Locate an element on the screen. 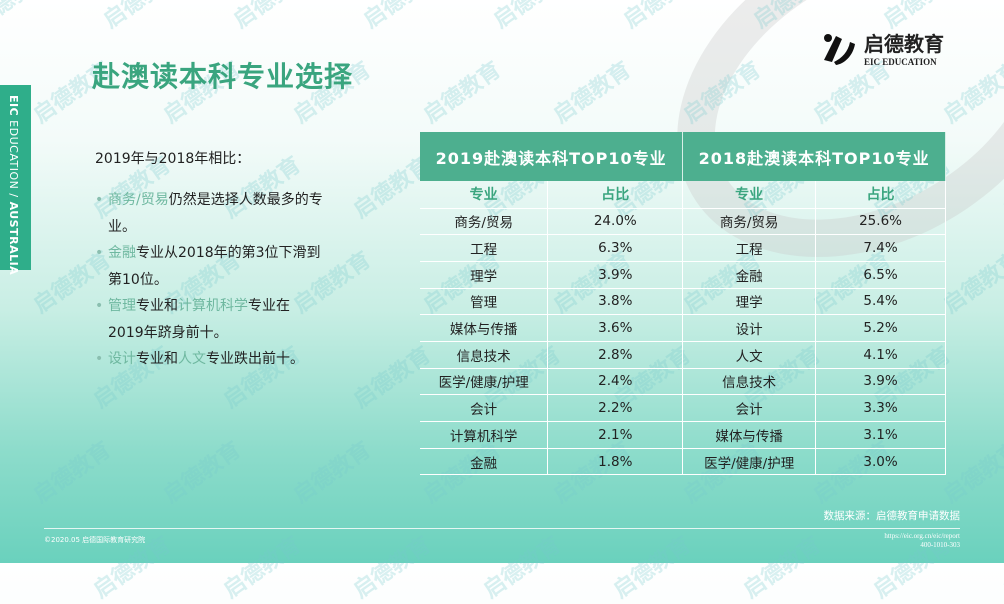 Image resolution: width=1004 pixels, height=604 pixels. page-title: 赴澳读本科专业选择 is located at coordinates (223, 76).